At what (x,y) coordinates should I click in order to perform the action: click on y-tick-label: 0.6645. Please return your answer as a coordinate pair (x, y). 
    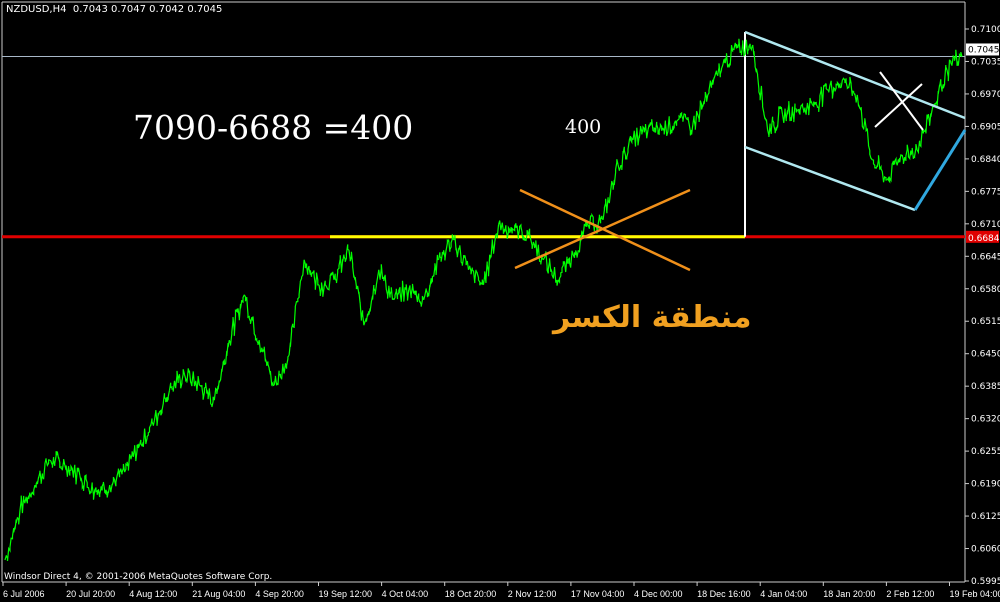
    Looking at the image, I should click on (985, 257).